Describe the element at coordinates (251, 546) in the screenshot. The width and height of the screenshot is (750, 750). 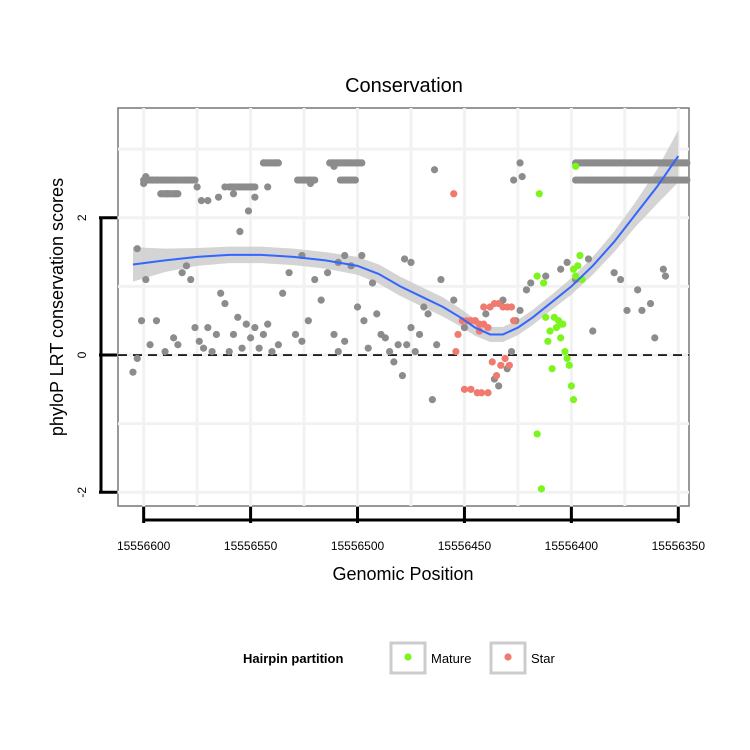
I see `x-tick-label: 15556550` at that location.